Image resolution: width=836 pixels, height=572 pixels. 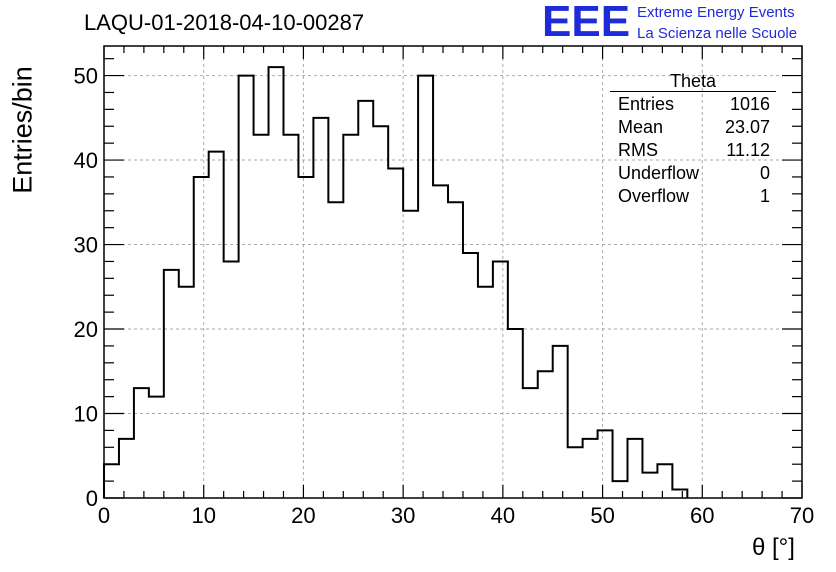 What do you see at coordinates (659, 173) in the screenshot?
I see `stats-label: Underflow` at bounding box center [659, 173].